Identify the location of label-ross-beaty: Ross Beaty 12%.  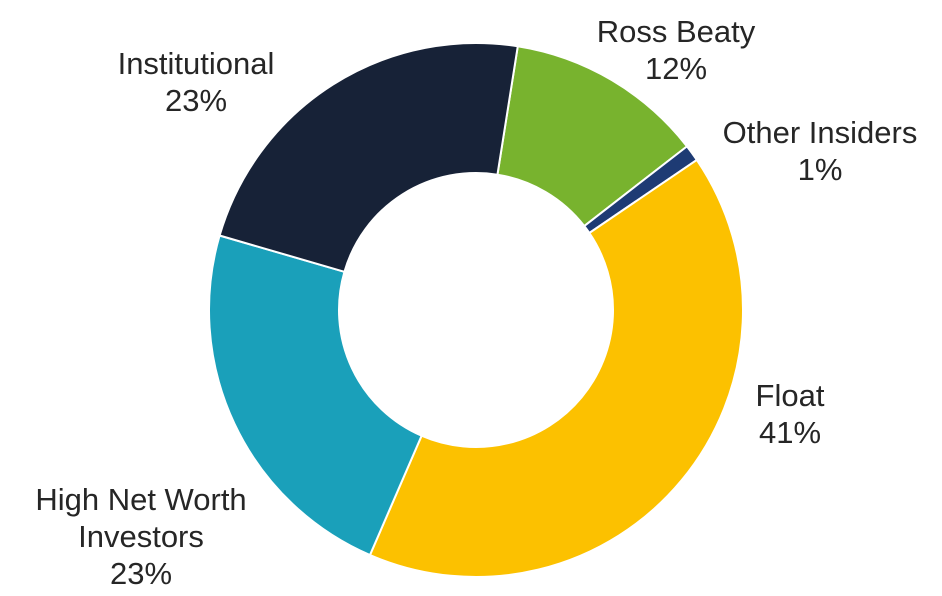
(676, 50).